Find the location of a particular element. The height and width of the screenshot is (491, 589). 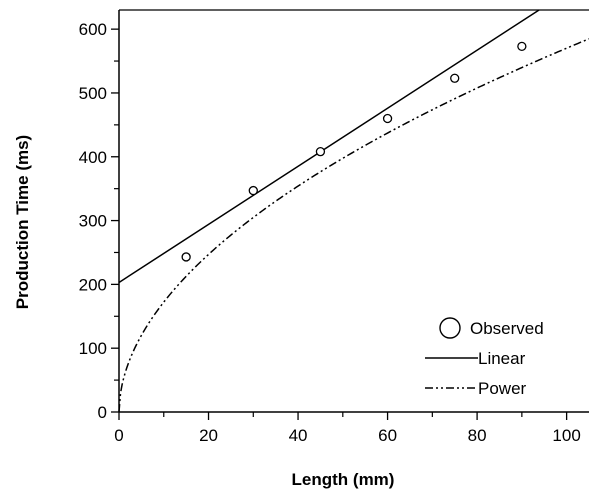

x-tick-label: 20 is located at coordinates (208, 435).